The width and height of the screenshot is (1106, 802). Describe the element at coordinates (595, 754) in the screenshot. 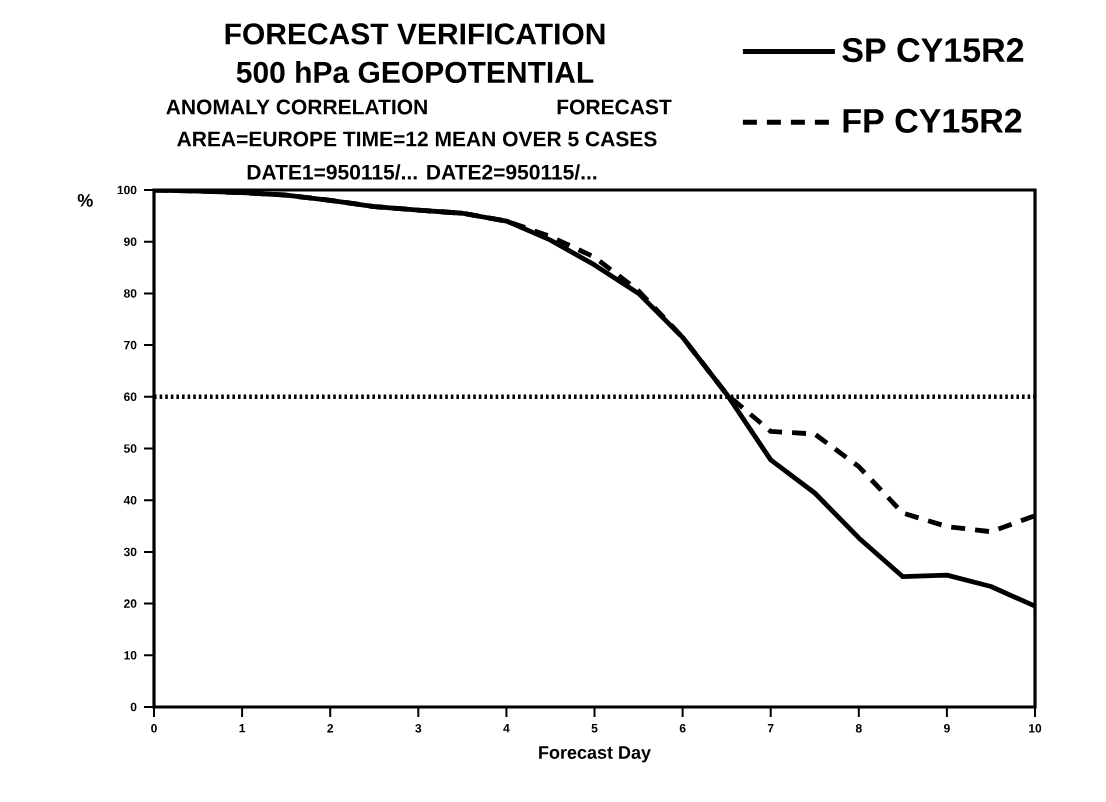

I see `x-axis-title: Forecast Day` at that location.